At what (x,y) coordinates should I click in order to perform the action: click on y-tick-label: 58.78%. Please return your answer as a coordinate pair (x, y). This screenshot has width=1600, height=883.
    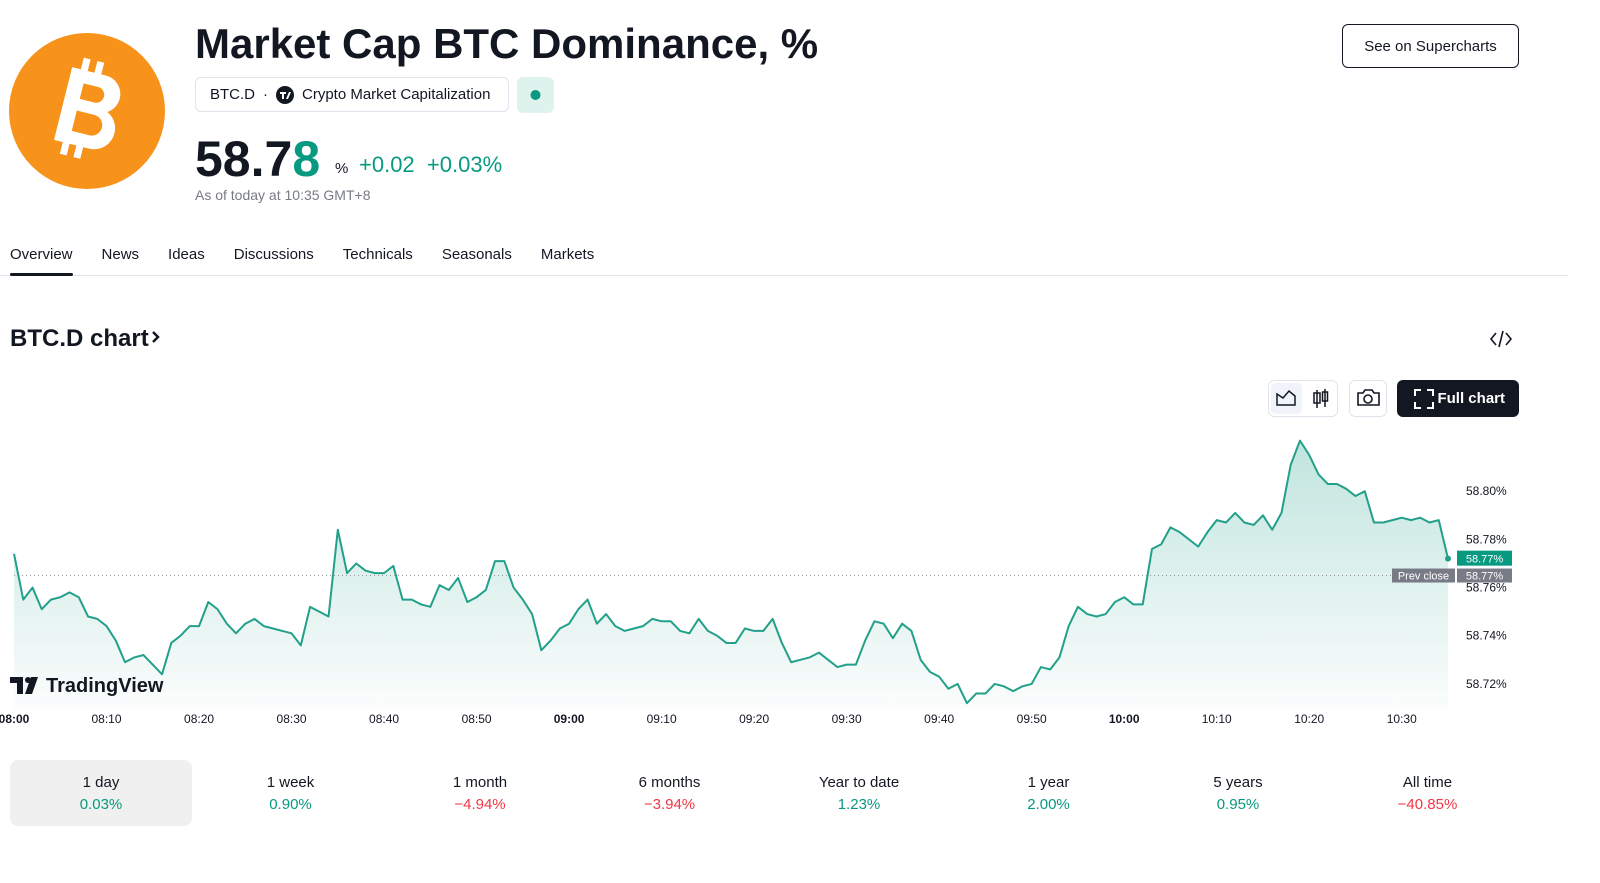
    Looking at the image, I should click on (1486, 539).